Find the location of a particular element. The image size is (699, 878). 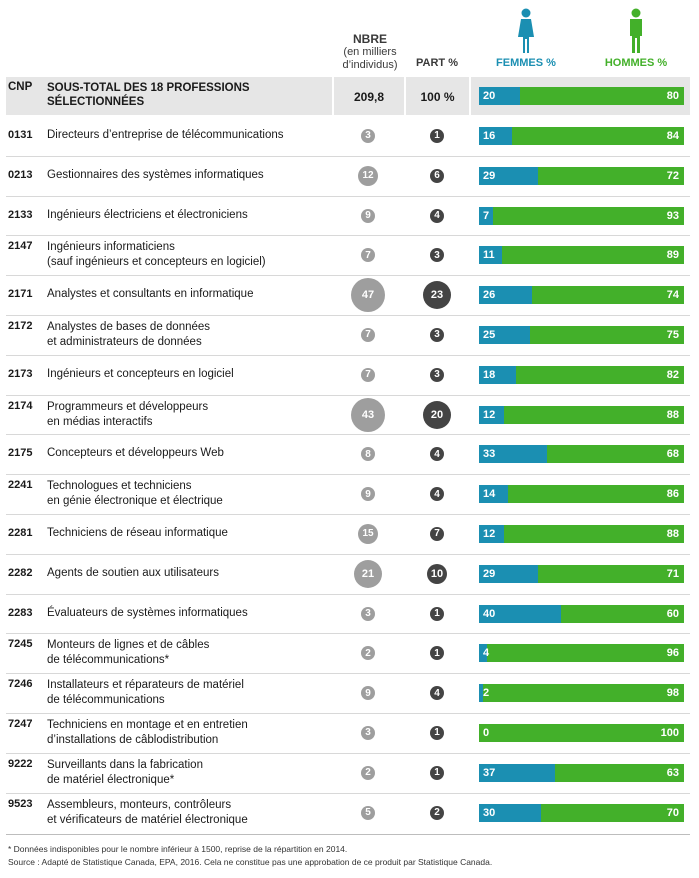

row-0213-label-hommes: 72 is located at coordinates (672, 175).